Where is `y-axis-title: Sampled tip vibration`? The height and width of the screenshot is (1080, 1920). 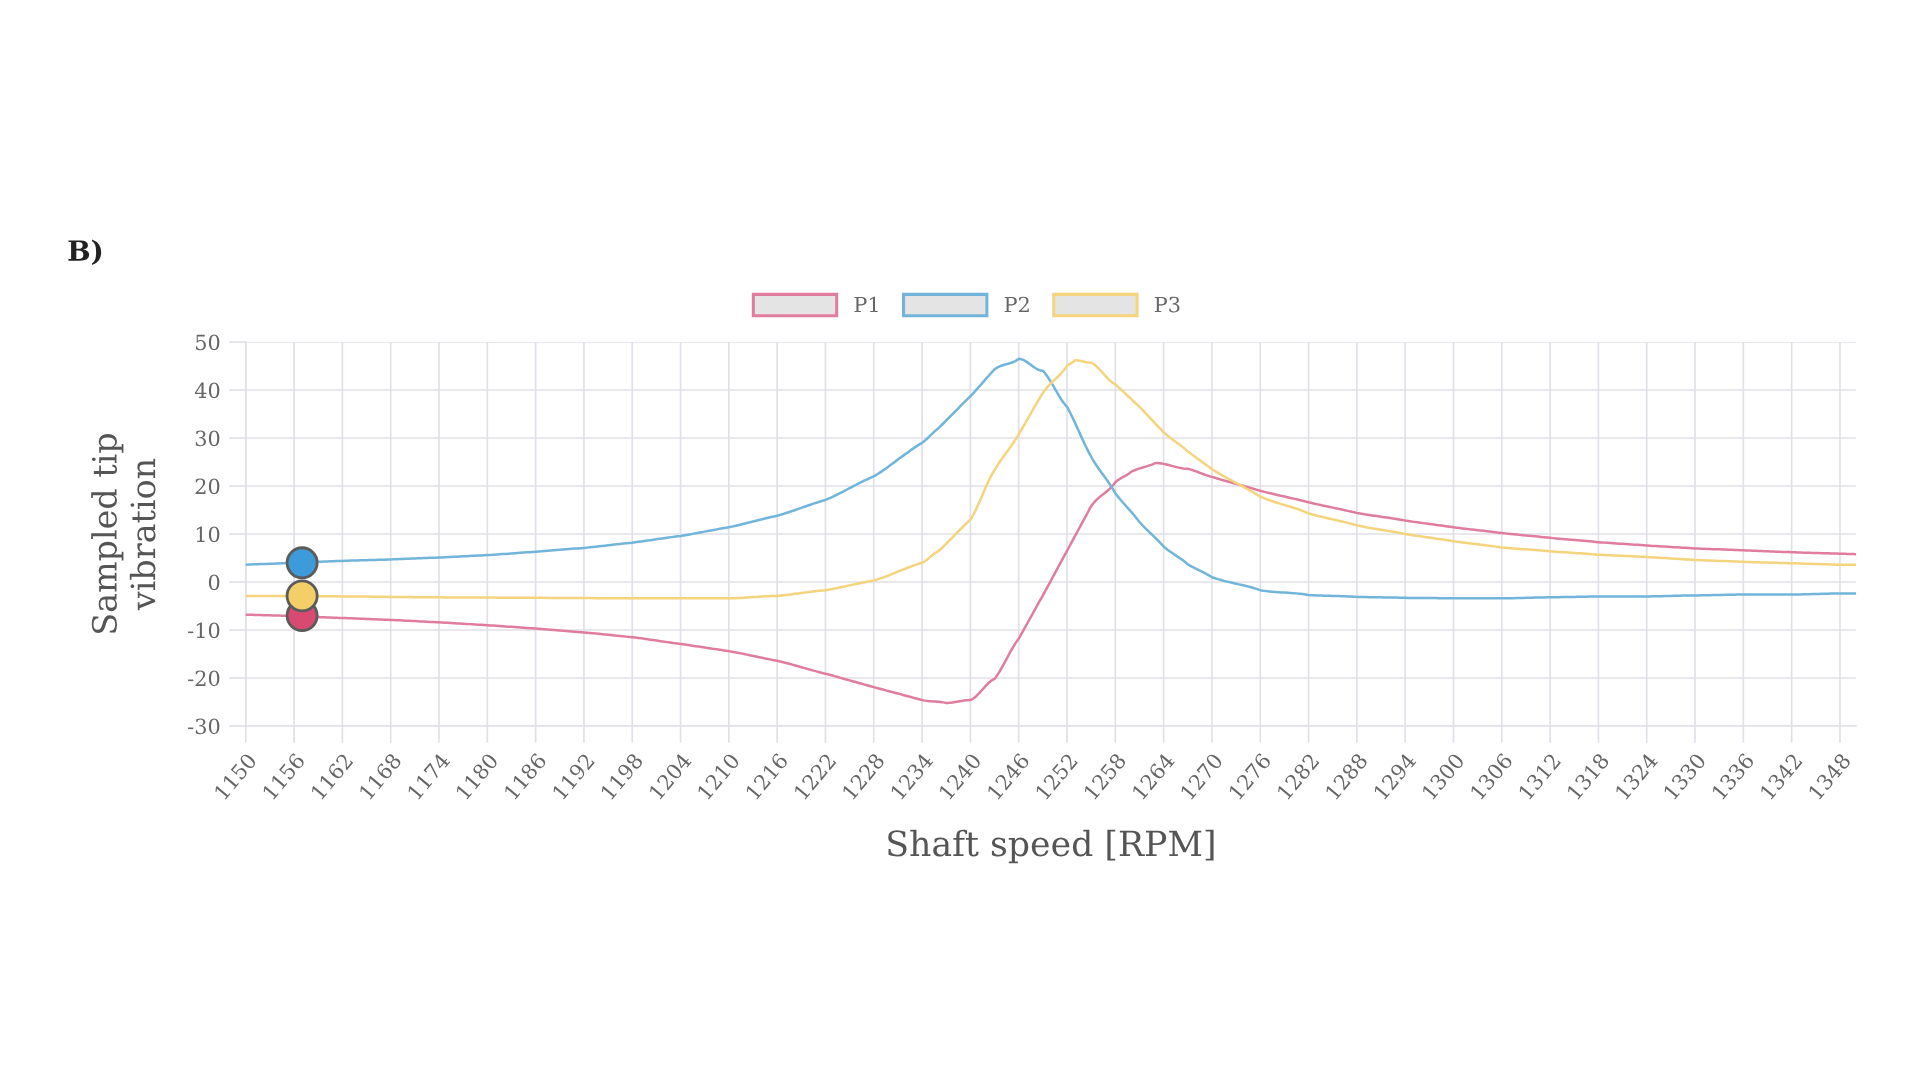 y-axis-title: Sampled tip vibration is located at coordinates (123, 533).